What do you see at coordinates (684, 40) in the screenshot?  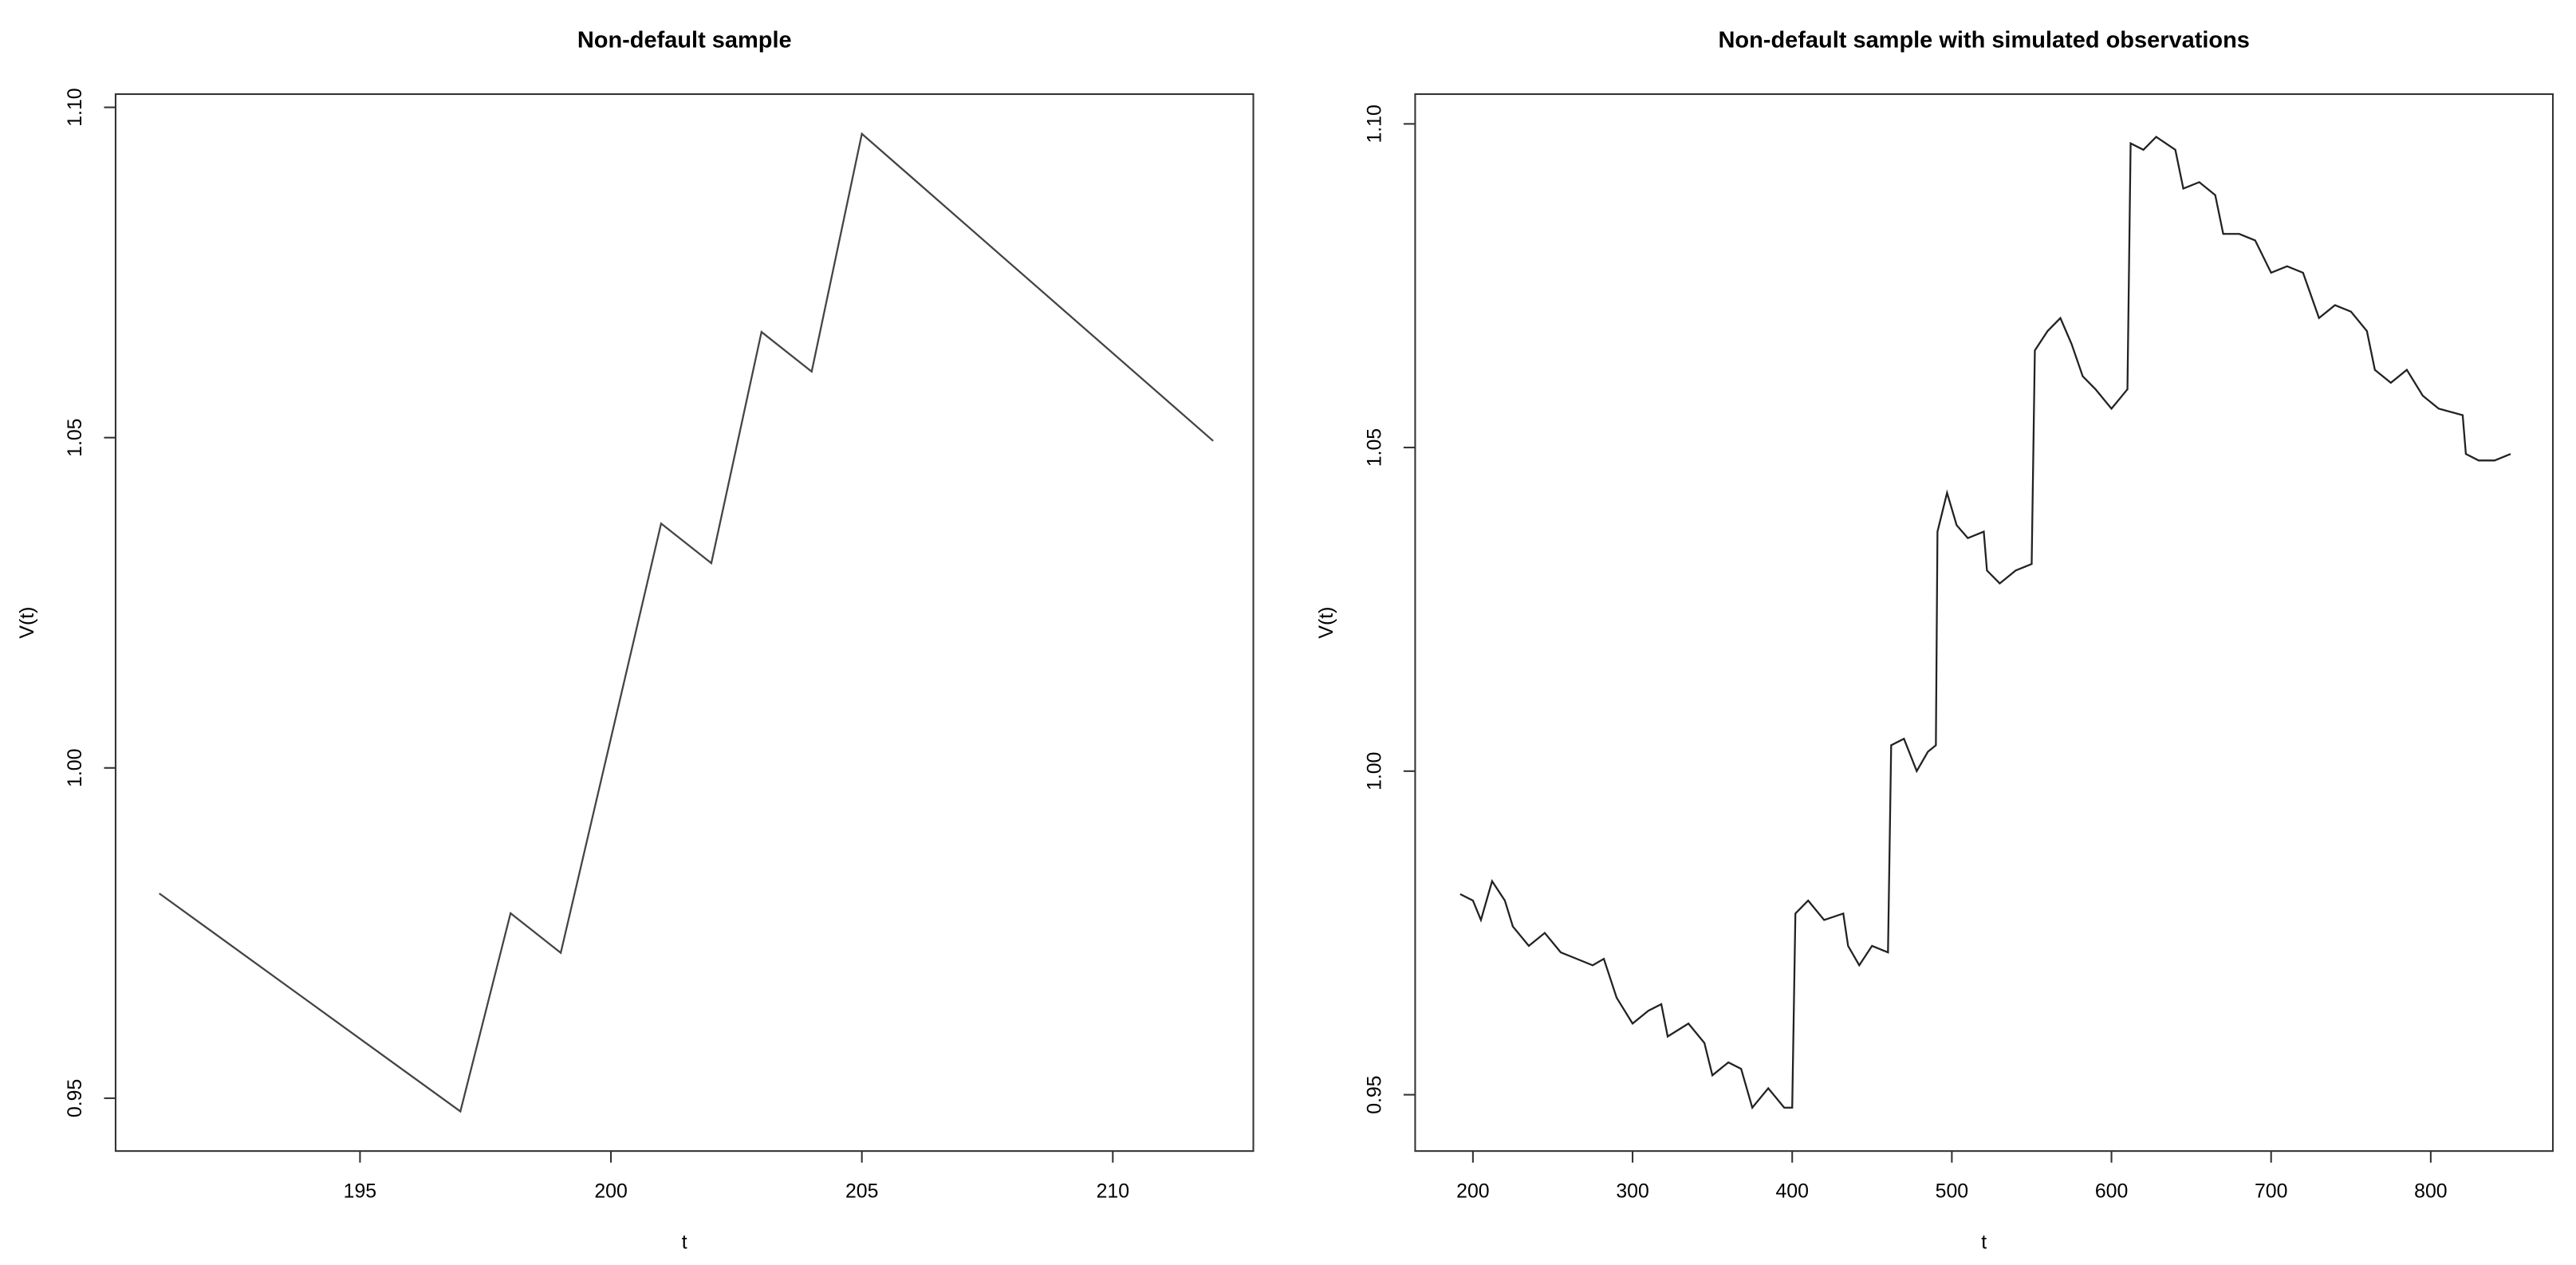 I see `chart-title: Non-default sample` at bounding box center [684, 40].